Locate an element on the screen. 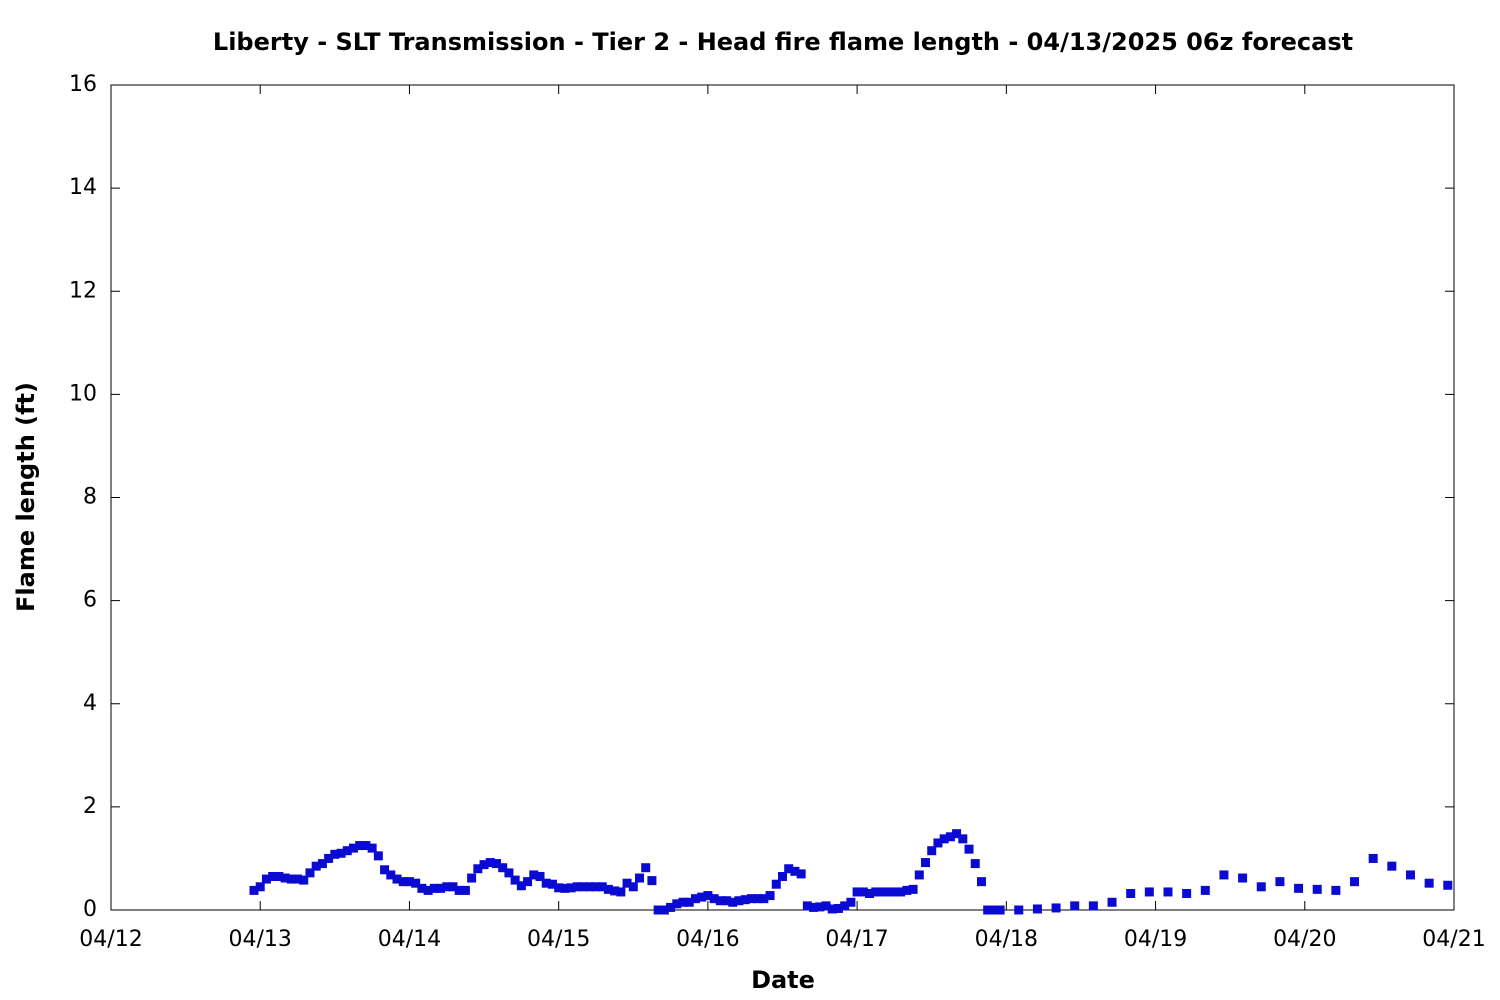  x-tick-label: 04/12 is located at coordinates (110, 939).